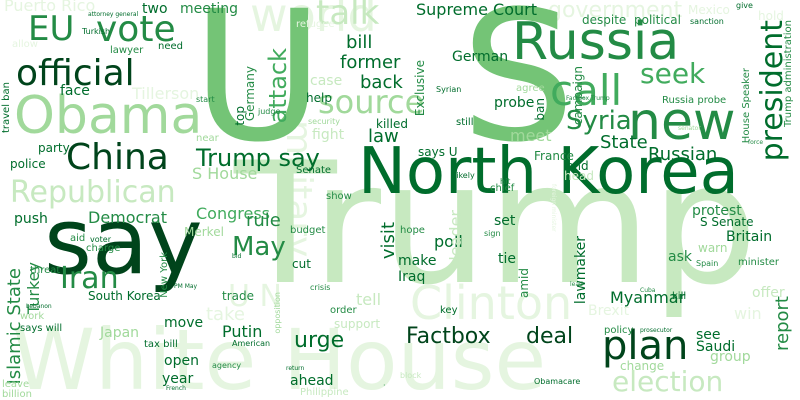 The image size is (800, 400). What do you see at coordinates (161, 344) in the screenshot?
I see `word-tax-bill: tax bill` at bounding box center [161, 344].